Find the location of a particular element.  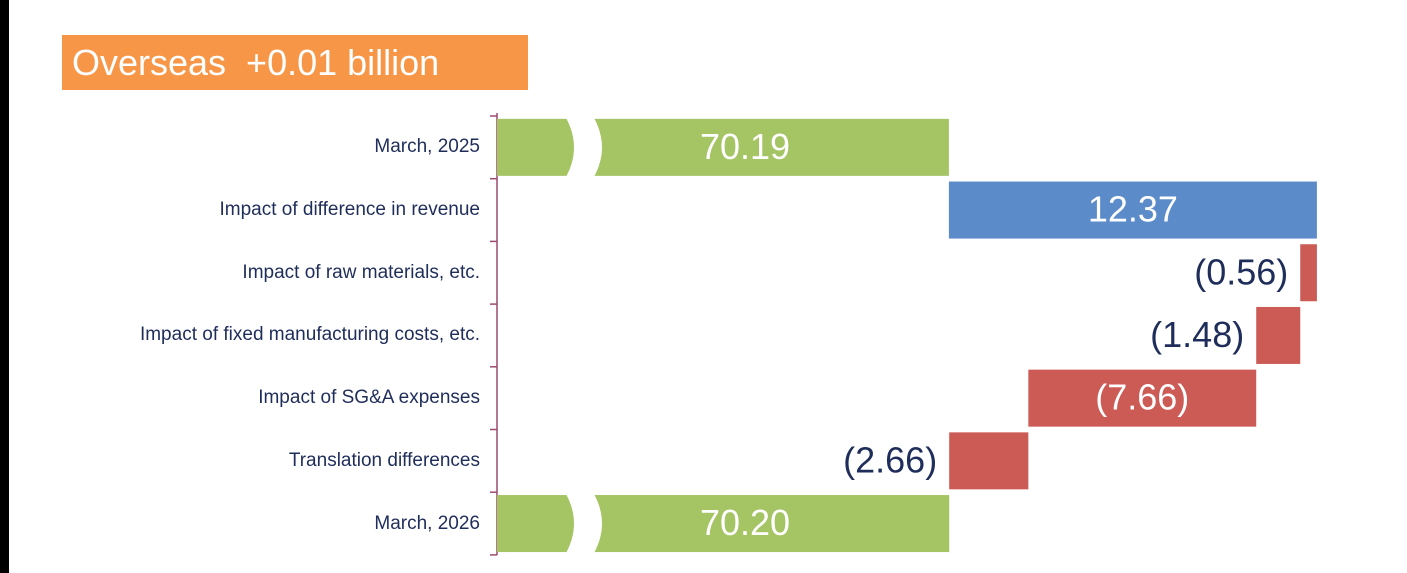

category-label: Impact of difference in revenue is located at coordinates (349, 210).